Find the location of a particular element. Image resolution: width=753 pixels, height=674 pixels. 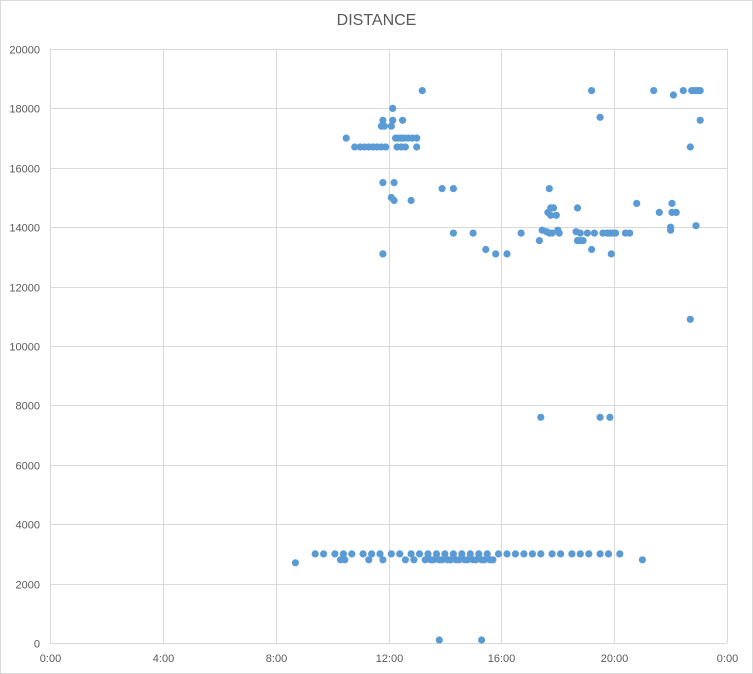

y-tick-label: 10000 is located at coordinates (24, 348).